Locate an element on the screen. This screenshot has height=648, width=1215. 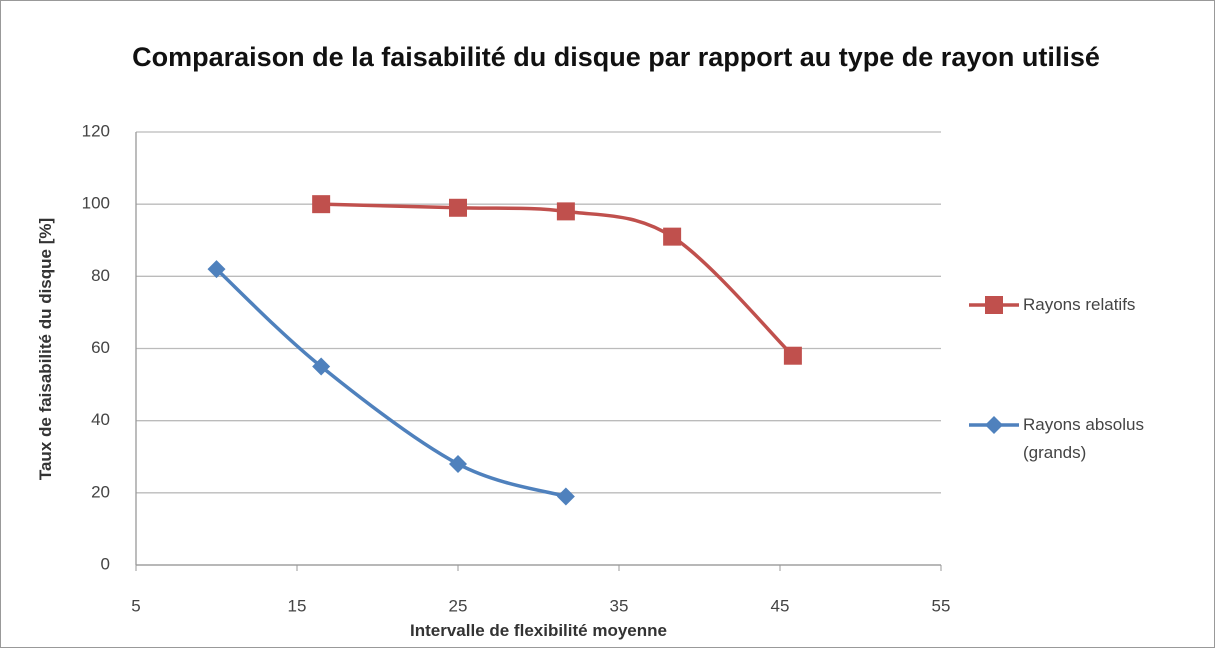
x-tick-label: 35 is located at coordinates (619, 605).